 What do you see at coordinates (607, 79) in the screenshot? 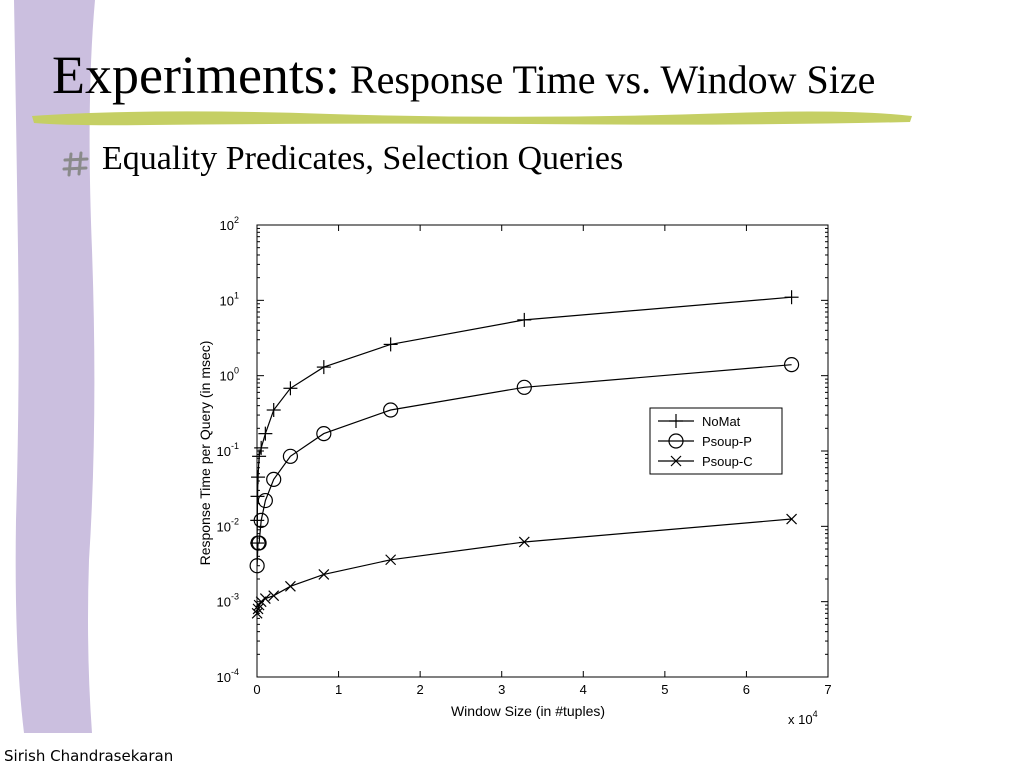
I see `title-subtitle: Response Time vs. Window Size` at bounding box center [607, 79].